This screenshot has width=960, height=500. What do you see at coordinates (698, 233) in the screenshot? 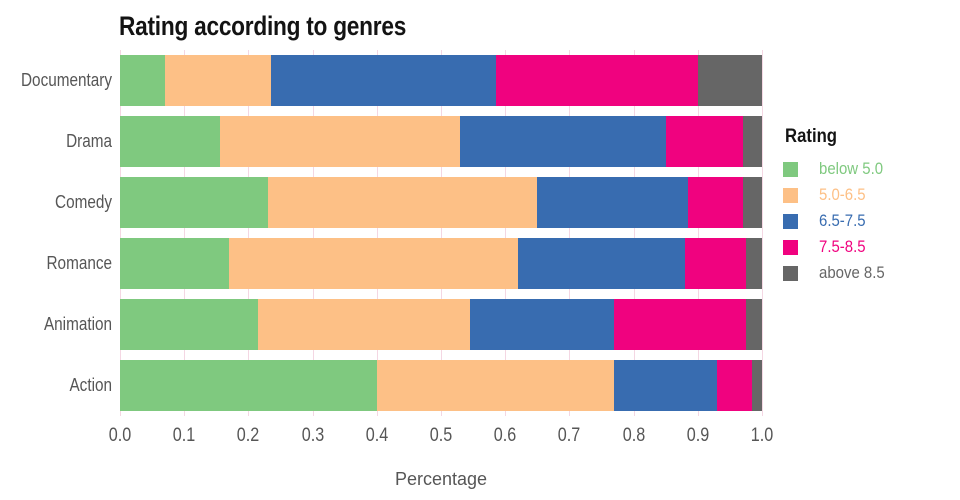
I see `gridline-0.9` at bounding box center [698, 233].